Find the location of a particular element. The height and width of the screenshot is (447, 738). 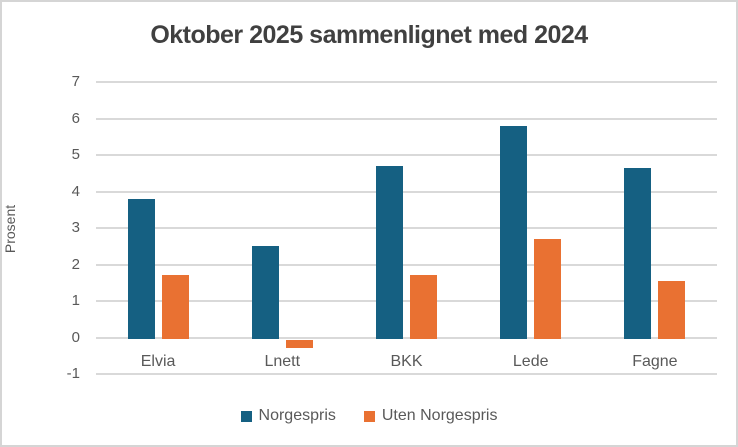

legend-label: Norgespris is located at coordinates (297, 415).